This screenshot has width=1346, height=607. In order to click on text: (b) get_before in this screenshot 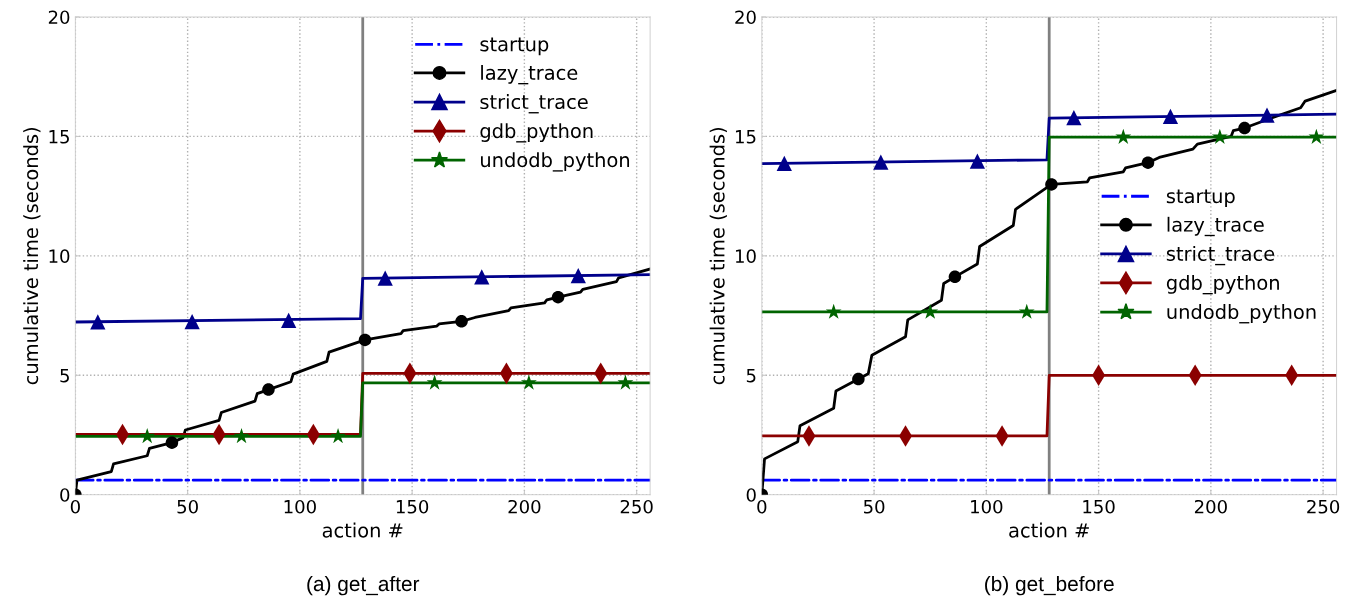, I will do `click(1049, 585)`.